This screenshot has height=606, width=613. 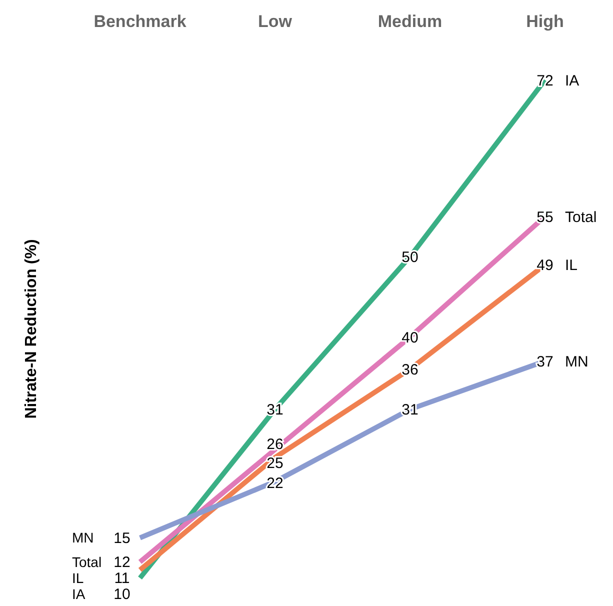 What do you see at coordinates (122, 595) in the screenshot?
I see `data-label: 10` at bounding box center [122, 595].